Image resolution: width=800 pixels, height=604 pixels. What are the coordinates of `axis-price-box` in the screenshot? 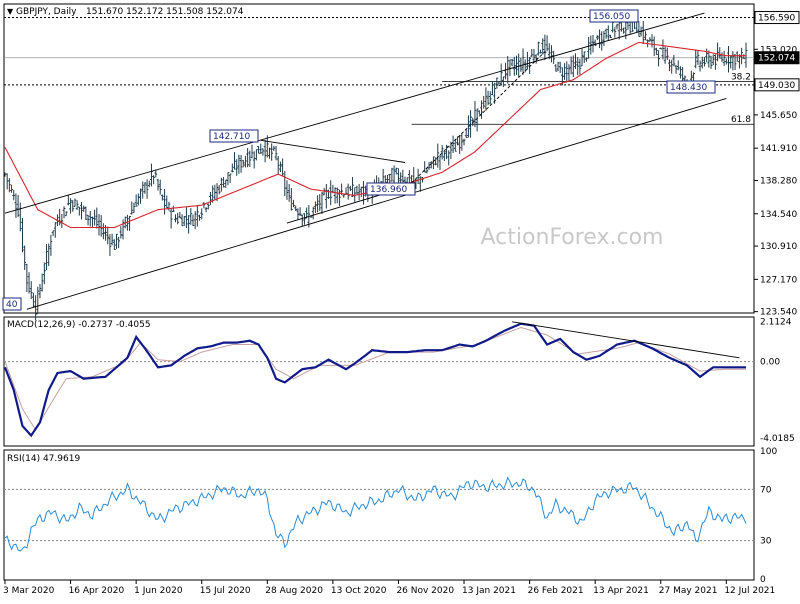 It's located at (777, 58).